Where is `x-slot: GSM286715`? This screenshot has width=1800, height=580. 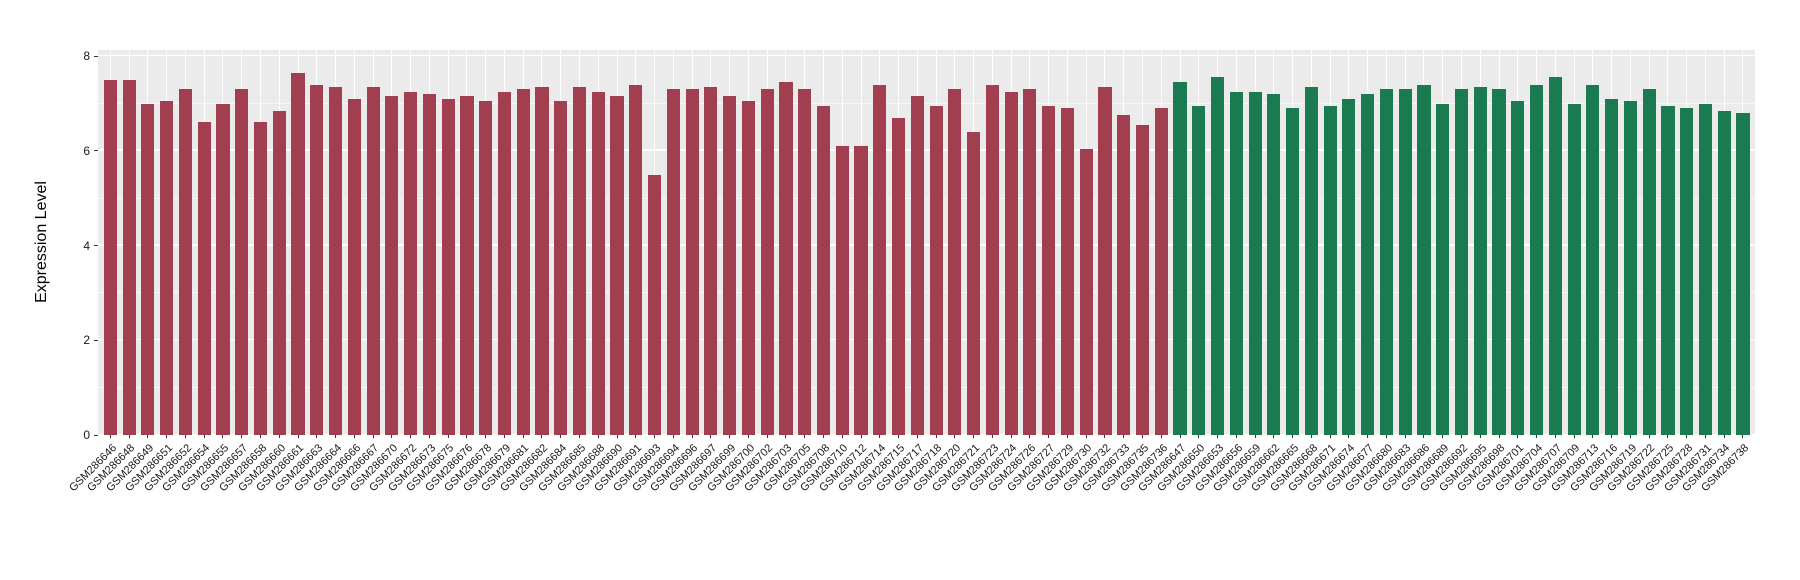
x-slot: GSM286715 is located at coordinates (881, 505).